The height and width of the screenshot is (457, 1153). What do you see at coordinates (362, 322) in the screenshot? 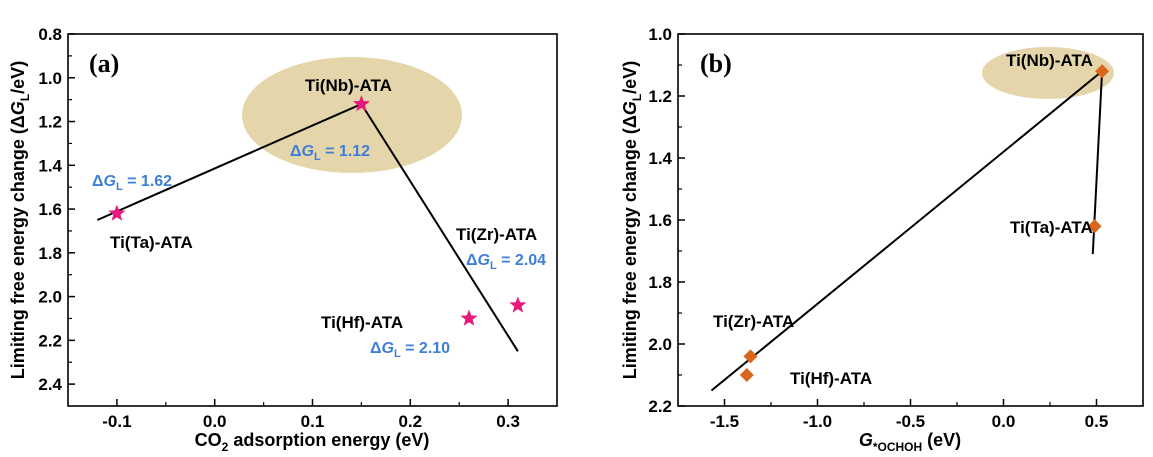
I see `point-label-hf-a: Ti(Hf)-ATA` at bounding box center [362, 322].